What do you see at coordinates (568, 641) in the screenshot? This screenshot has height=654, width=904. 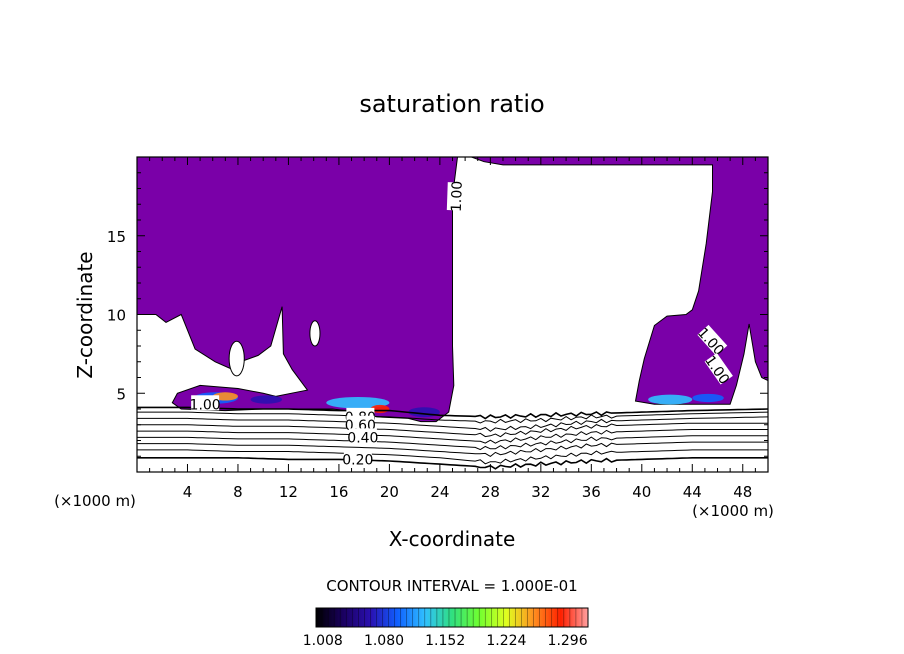 I see `colorbar-tick-label: 1.296` at bounding box center [568, 641].